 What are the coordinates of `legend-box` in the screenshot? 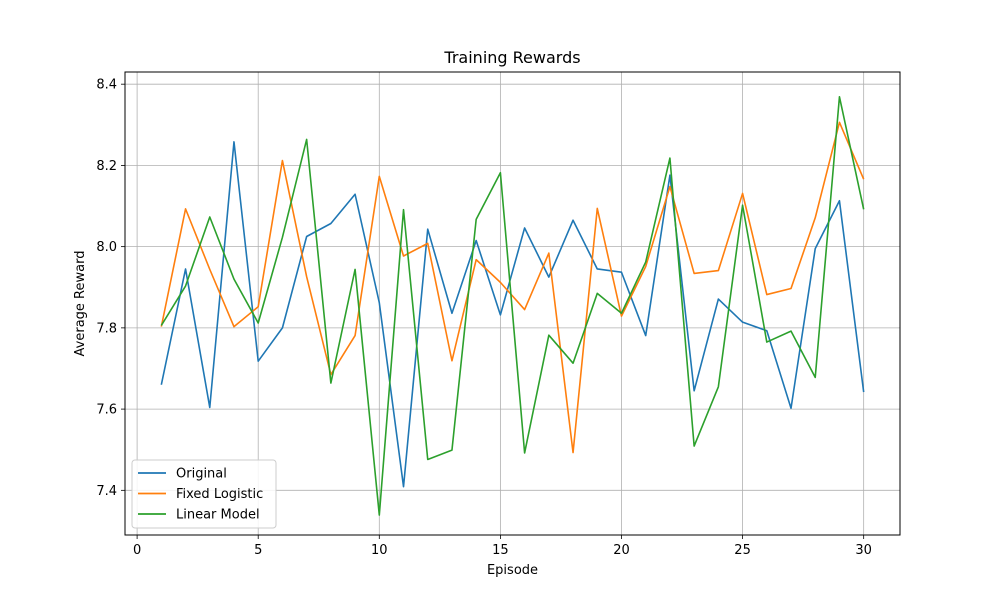 It's located at (204, 494).